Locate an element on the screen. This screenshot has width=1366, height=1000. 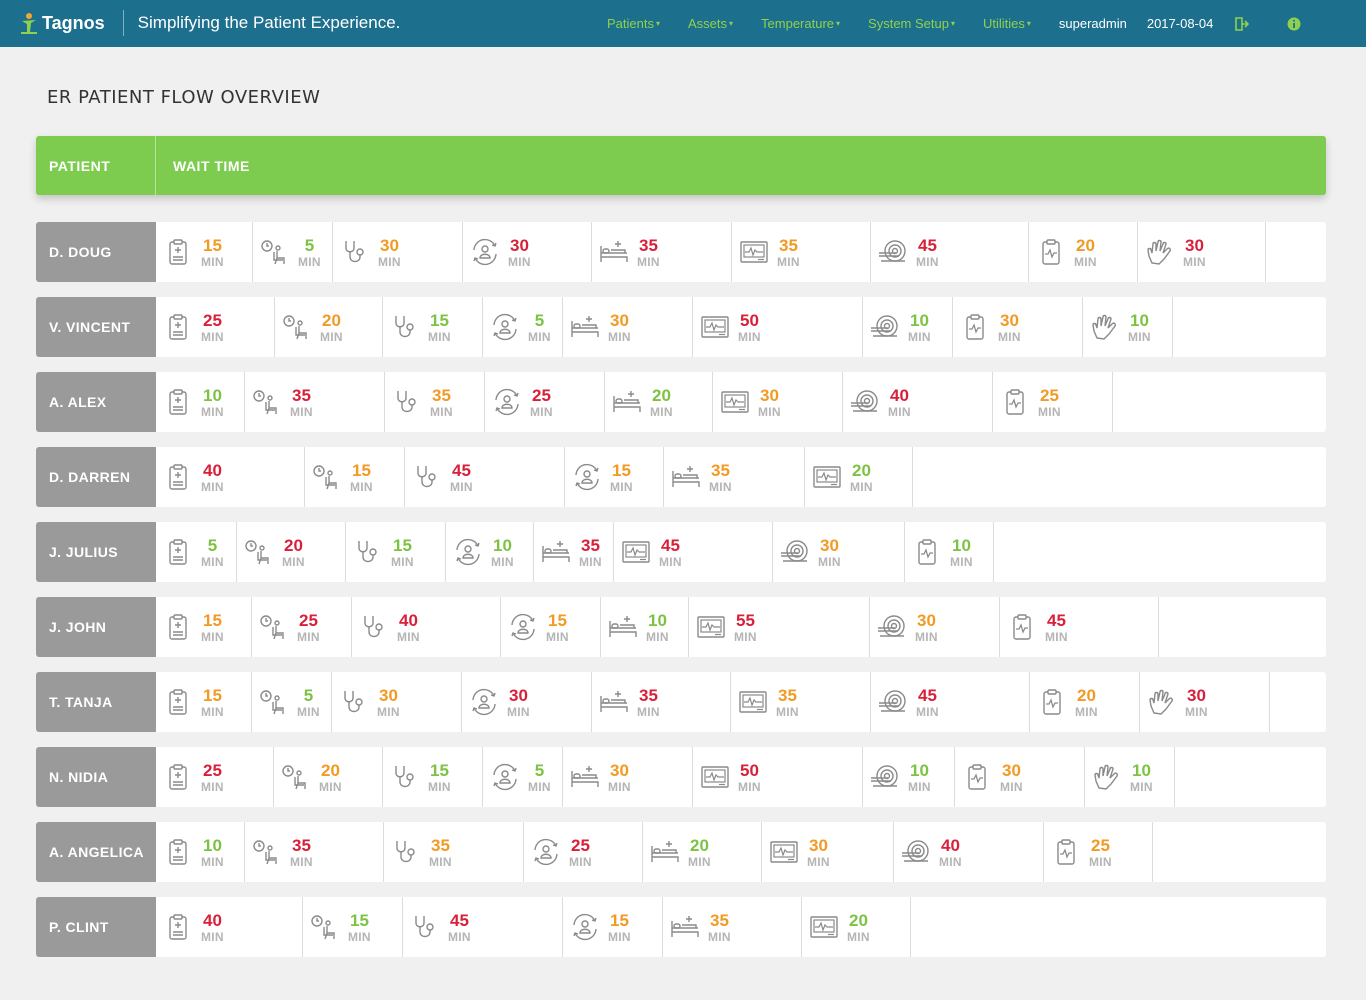
table-row: P. CLINT 40 MIN 15 MIN 45 MIN 15 MIN 35 MIN 20 MIN is located at coordinates (681, 927).